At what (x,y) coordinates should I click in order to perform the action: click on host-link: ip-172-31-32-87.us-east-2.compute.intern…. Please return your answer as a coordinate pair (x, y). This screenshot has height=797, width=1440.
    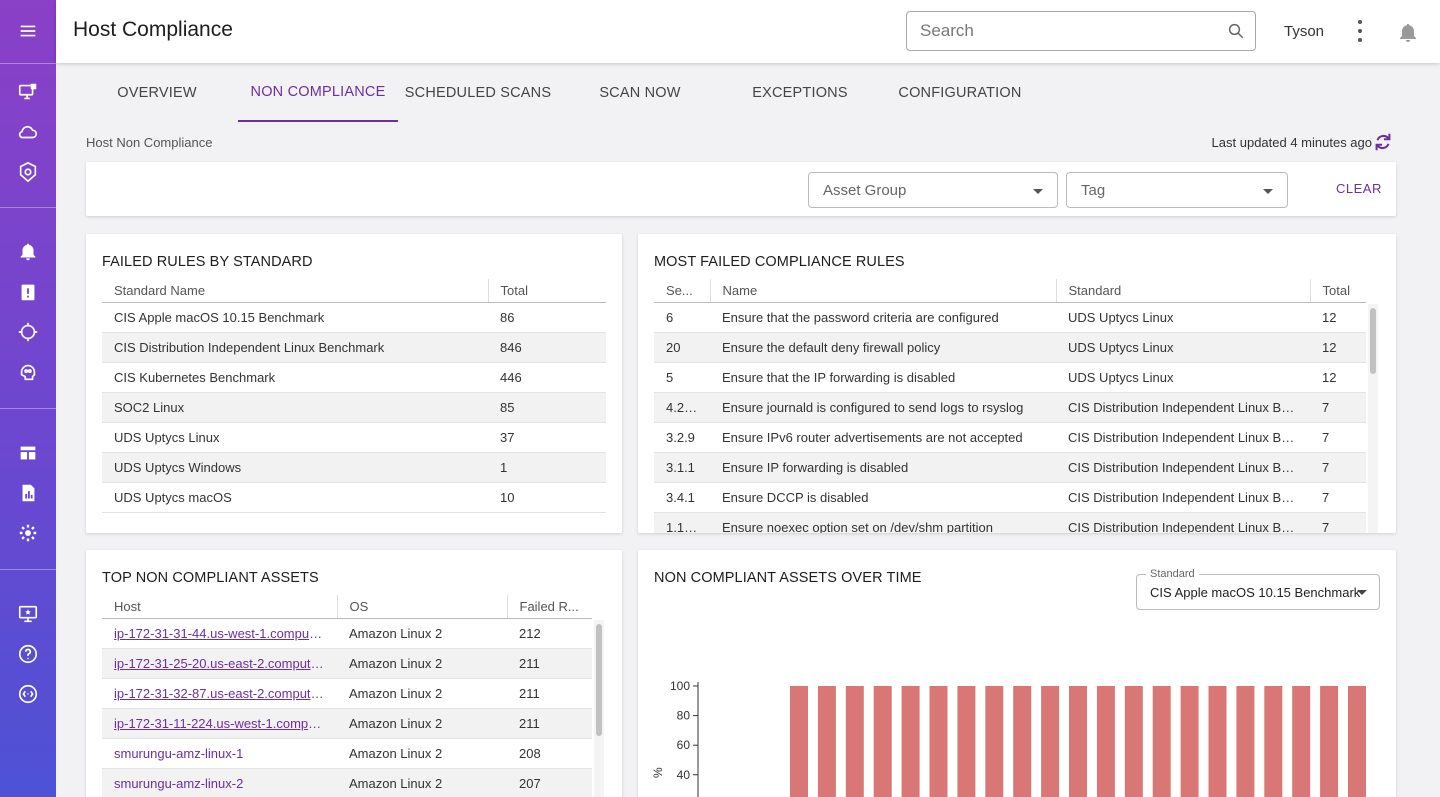
    Looking at the image, I should click on (219, 693).